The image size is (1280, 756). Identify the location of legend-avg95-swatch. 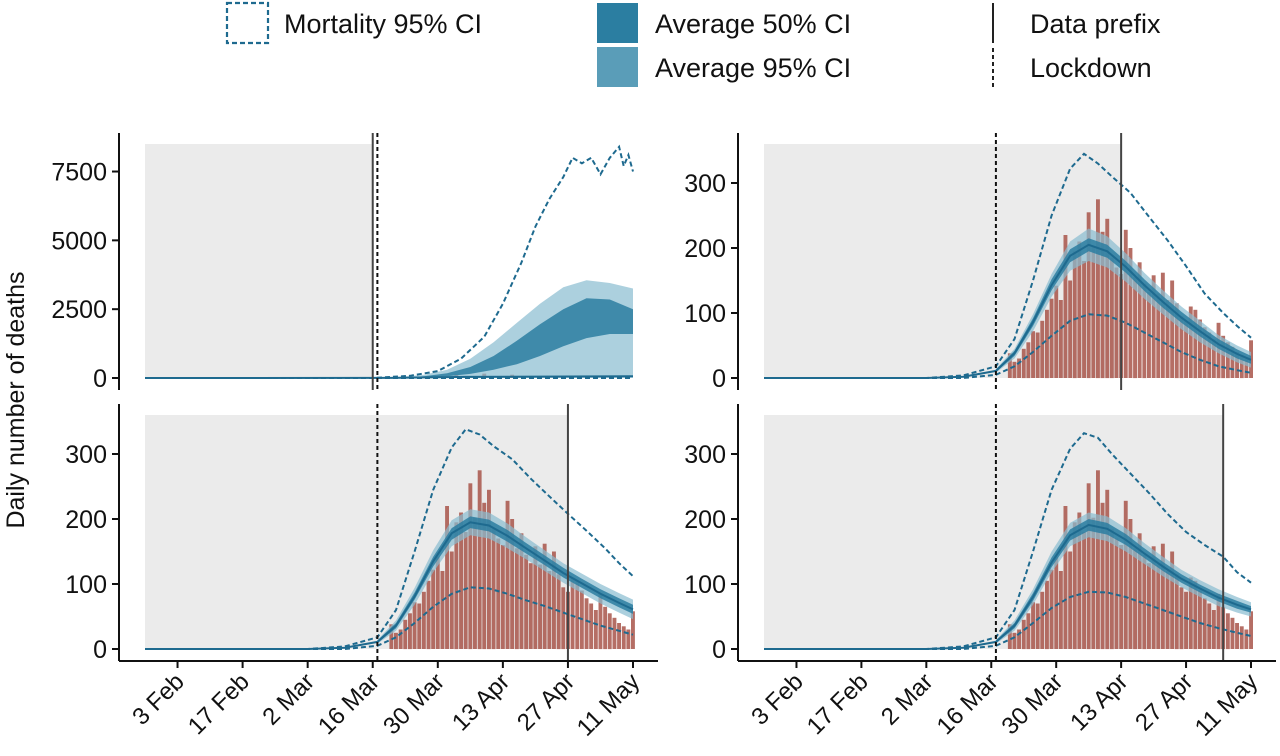
(617, 67).